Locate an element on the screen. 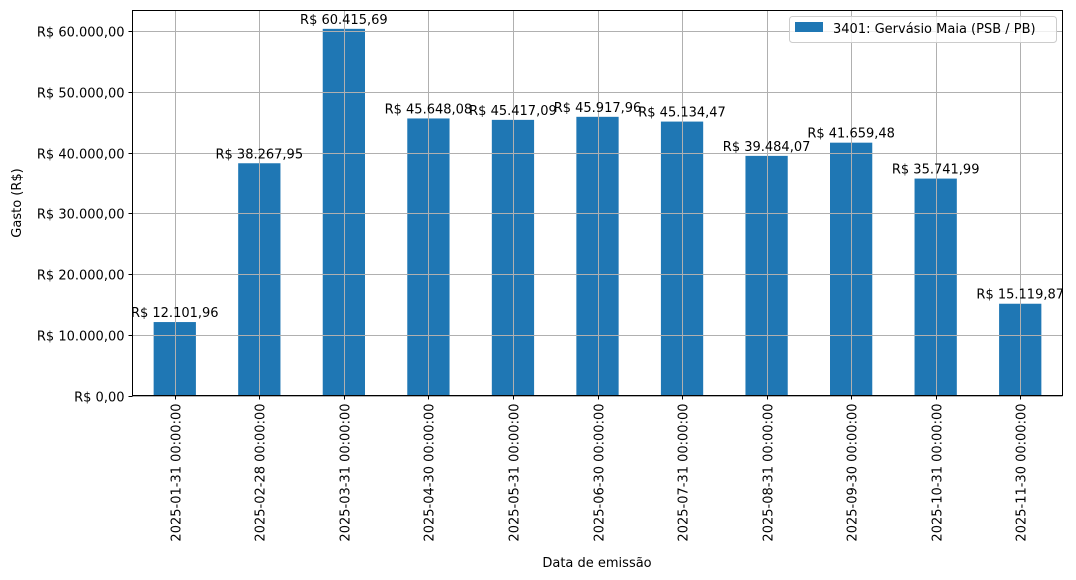  y-tick-label: R$ 30.000,00 is located at coordinates (81, 215).